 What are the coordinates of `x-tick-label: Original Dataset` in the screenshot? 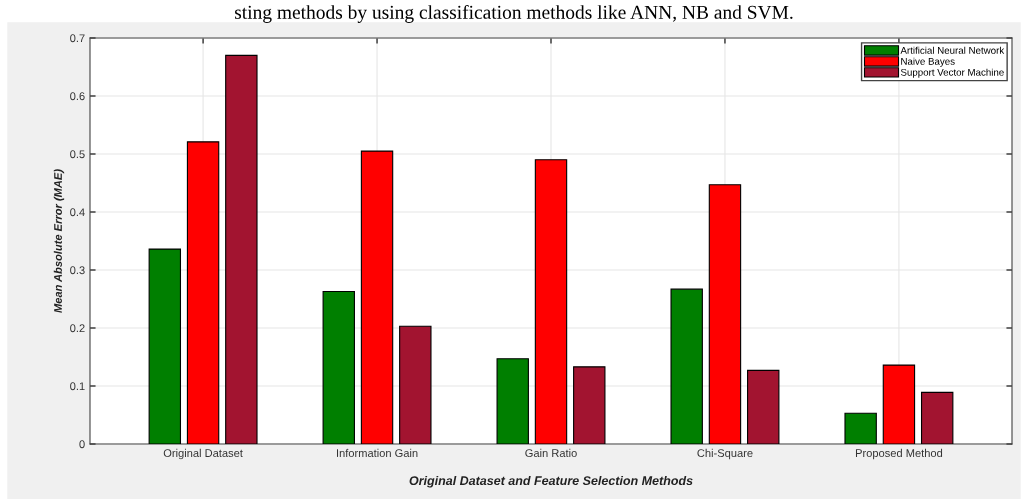 It's located at (203, 454).